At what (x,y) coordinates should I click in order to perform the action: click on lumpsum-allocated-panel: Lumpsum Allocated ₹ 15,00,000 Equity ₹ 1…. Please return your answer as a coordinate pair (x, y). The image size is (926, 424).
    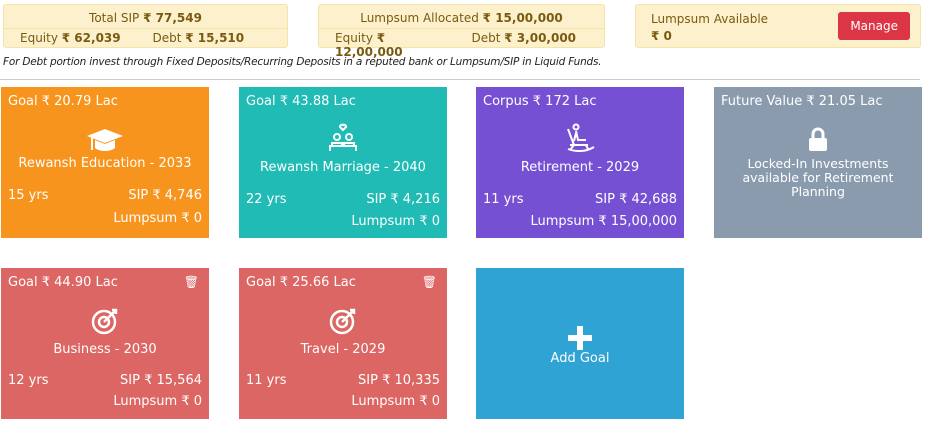
    Looking at the image, I should click on (461, 31).